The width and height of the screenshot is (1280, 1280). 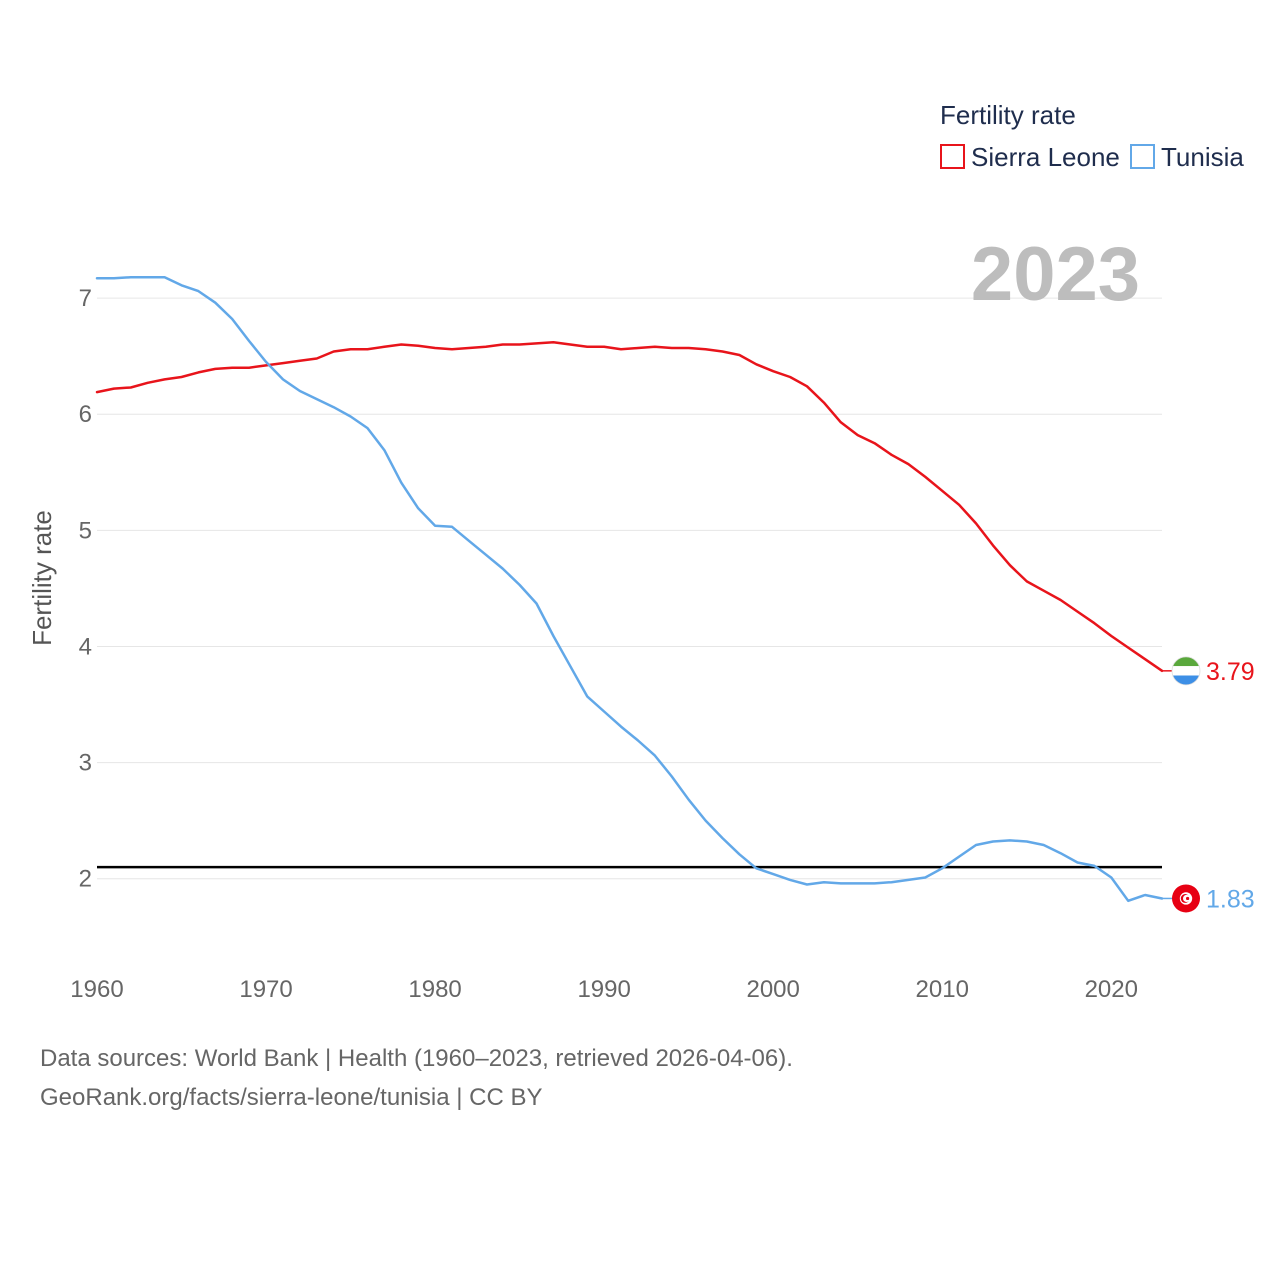 What do you see at coordinates (1142, 156) in the screenshot?
I see `legend-swatch-tunisia` at bounding box center [1142, 156].